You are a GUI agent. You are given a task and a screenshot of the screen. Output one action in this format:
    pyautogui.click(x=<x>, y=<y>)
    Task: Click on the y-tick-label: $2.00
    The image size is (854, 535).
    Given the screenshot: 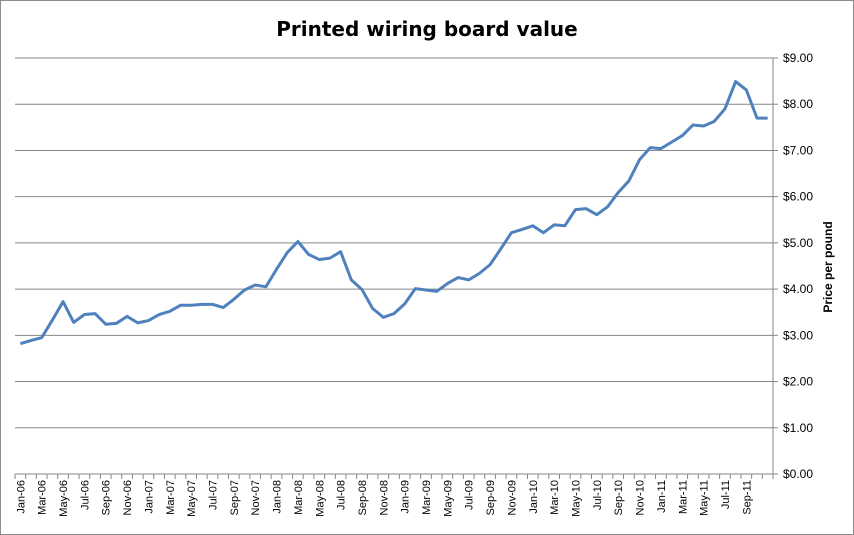 What is the action you would take?
    pyautogui.click(x=798, y=382)
    